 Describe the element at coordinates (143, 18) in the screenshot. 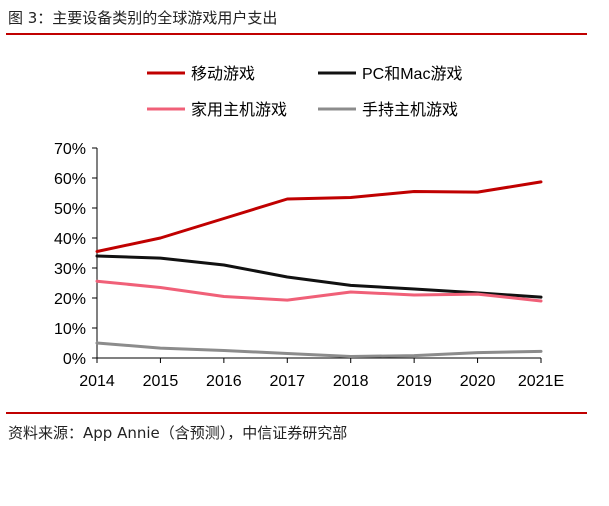

I see `figure-title: 图 3：主要设备类别的全球游戏用户支出` at that location.